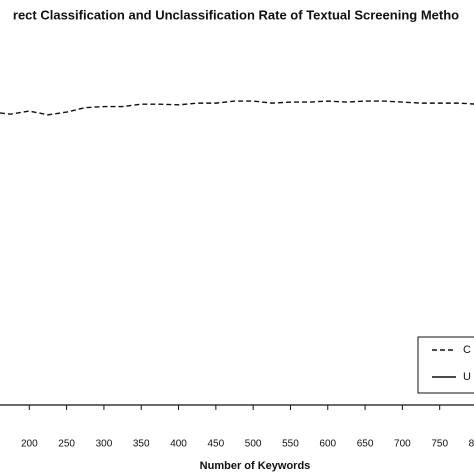 This screenshot has width=474, height=474. Describe the element at coordinates (104, 444) in the screenshot. I see `x-tick-label: 300` at that location.